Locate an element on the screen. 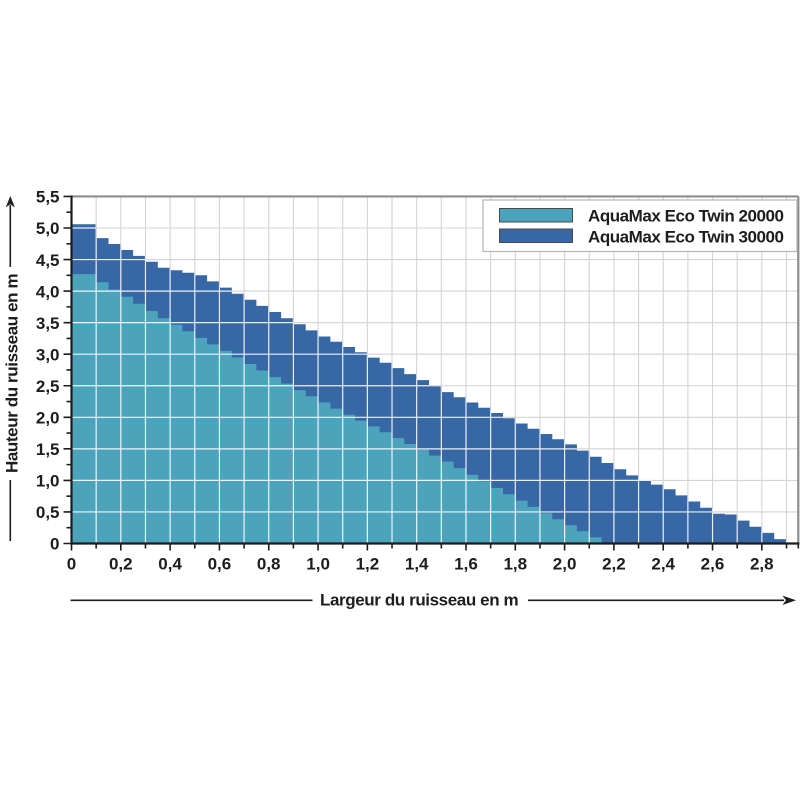 The image size is (800, 805). svg-text: 2,2 is located at coordinates (614, 564).